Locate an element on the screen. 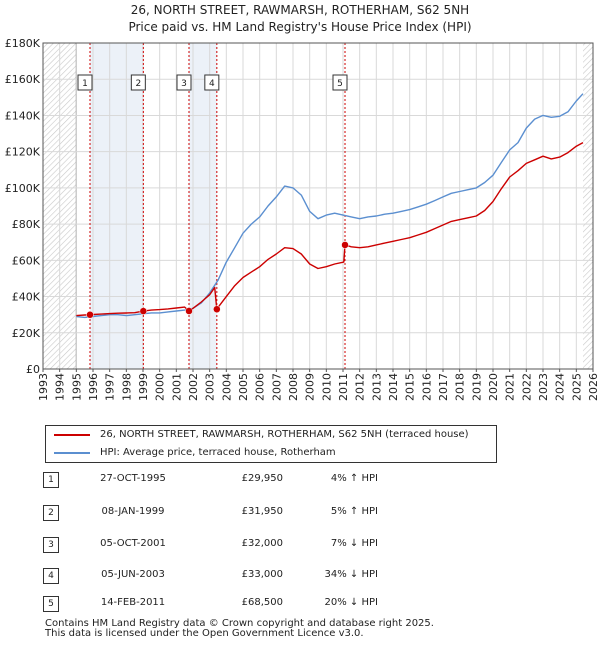 The image size is (600, 650). sale-hpi-diff: 20% ↓ HPI is located at coordinates (351, 602).